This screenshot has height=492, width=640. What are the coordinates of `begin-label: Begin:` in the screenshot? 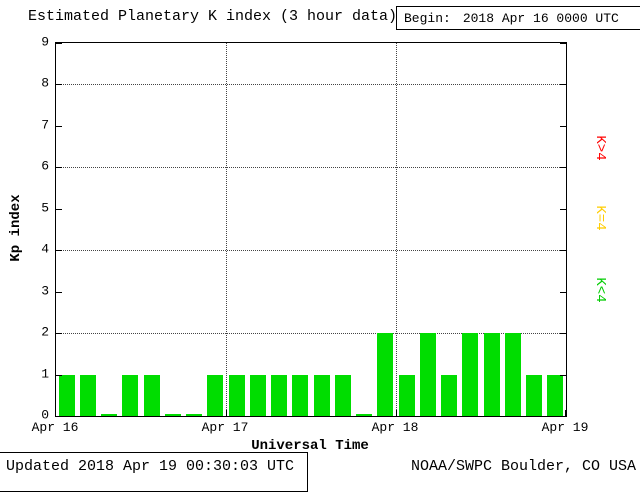 It's located at (427, 18).